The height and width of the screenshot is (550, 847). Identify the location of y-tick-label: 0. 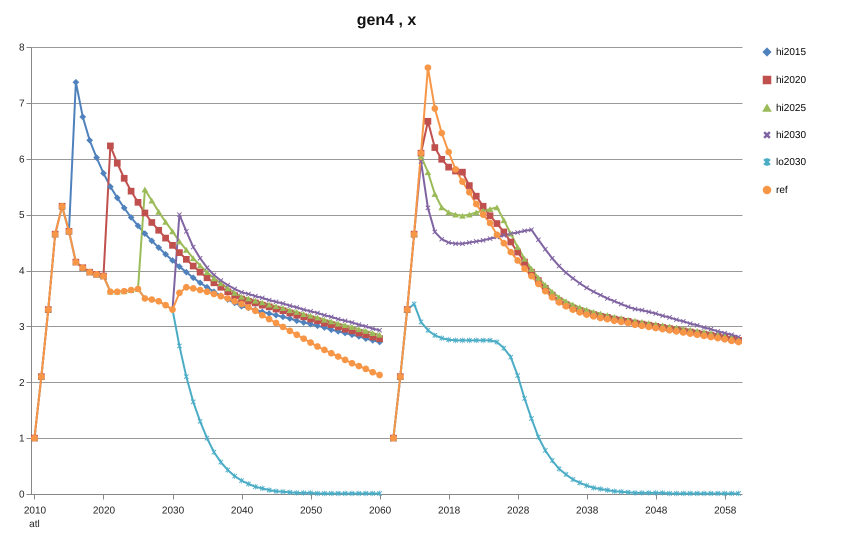
(21, 495).